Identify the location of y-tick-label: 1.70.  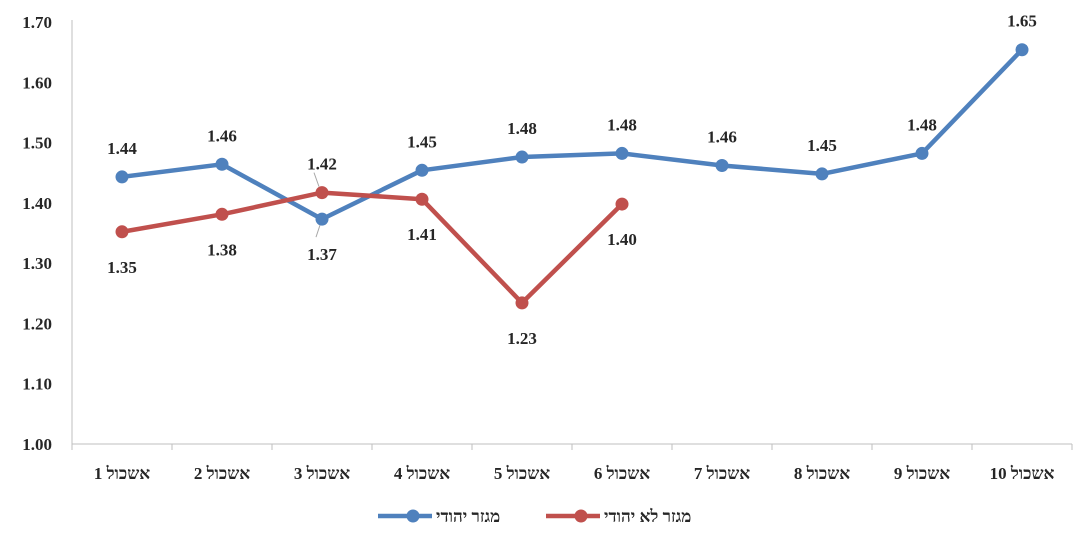
(37, 22).